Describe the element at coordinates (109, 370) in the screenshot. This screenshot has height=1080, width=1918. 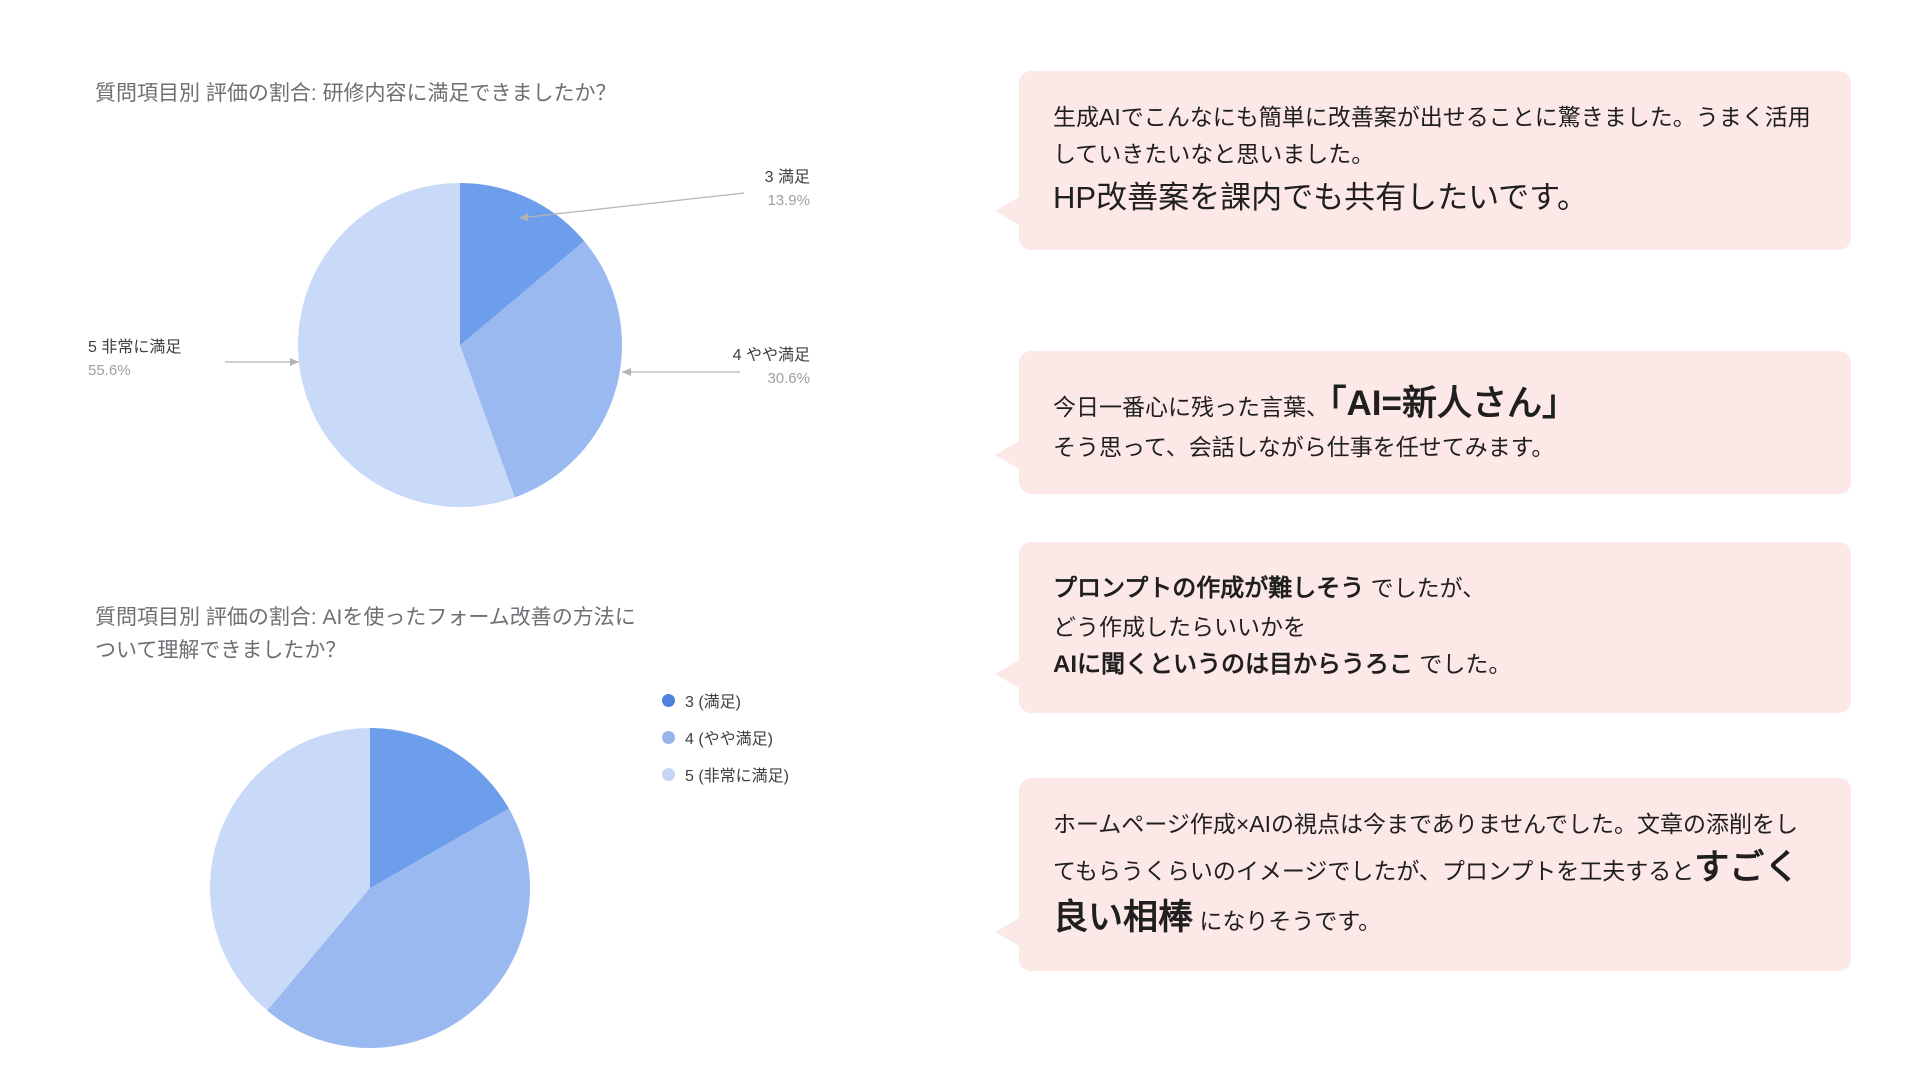
I see `slice-percentage: 55.6%` at that location.